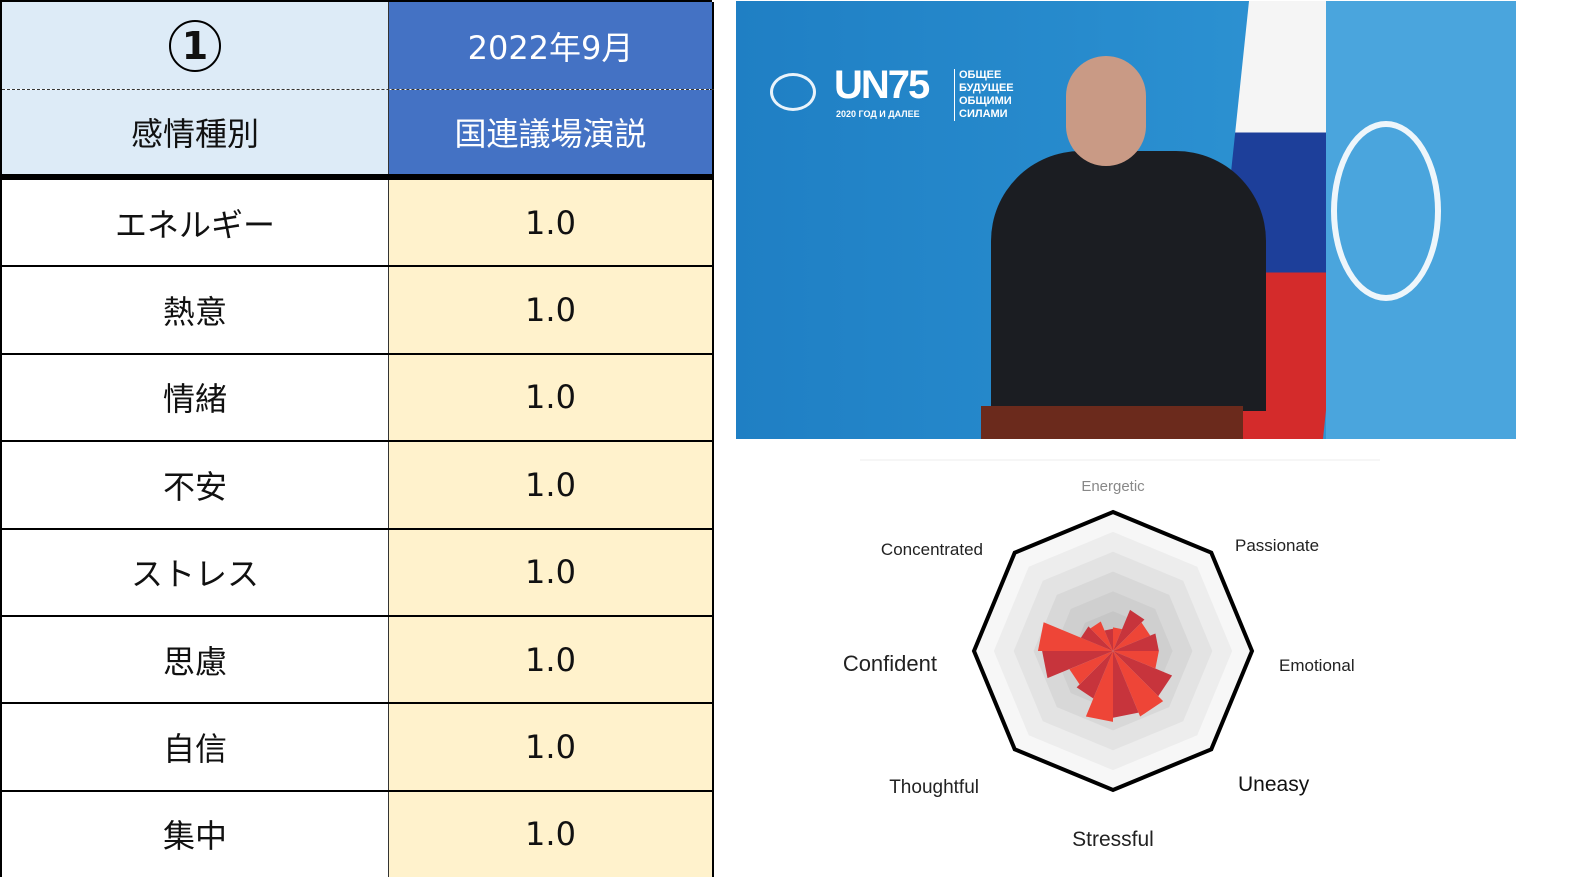 This screenshot has height=886, width=1584. Describe the element at coordinates (986, 88) in the screenshot. I see `slogan-line: БУДУЩЕЕ` at that location.